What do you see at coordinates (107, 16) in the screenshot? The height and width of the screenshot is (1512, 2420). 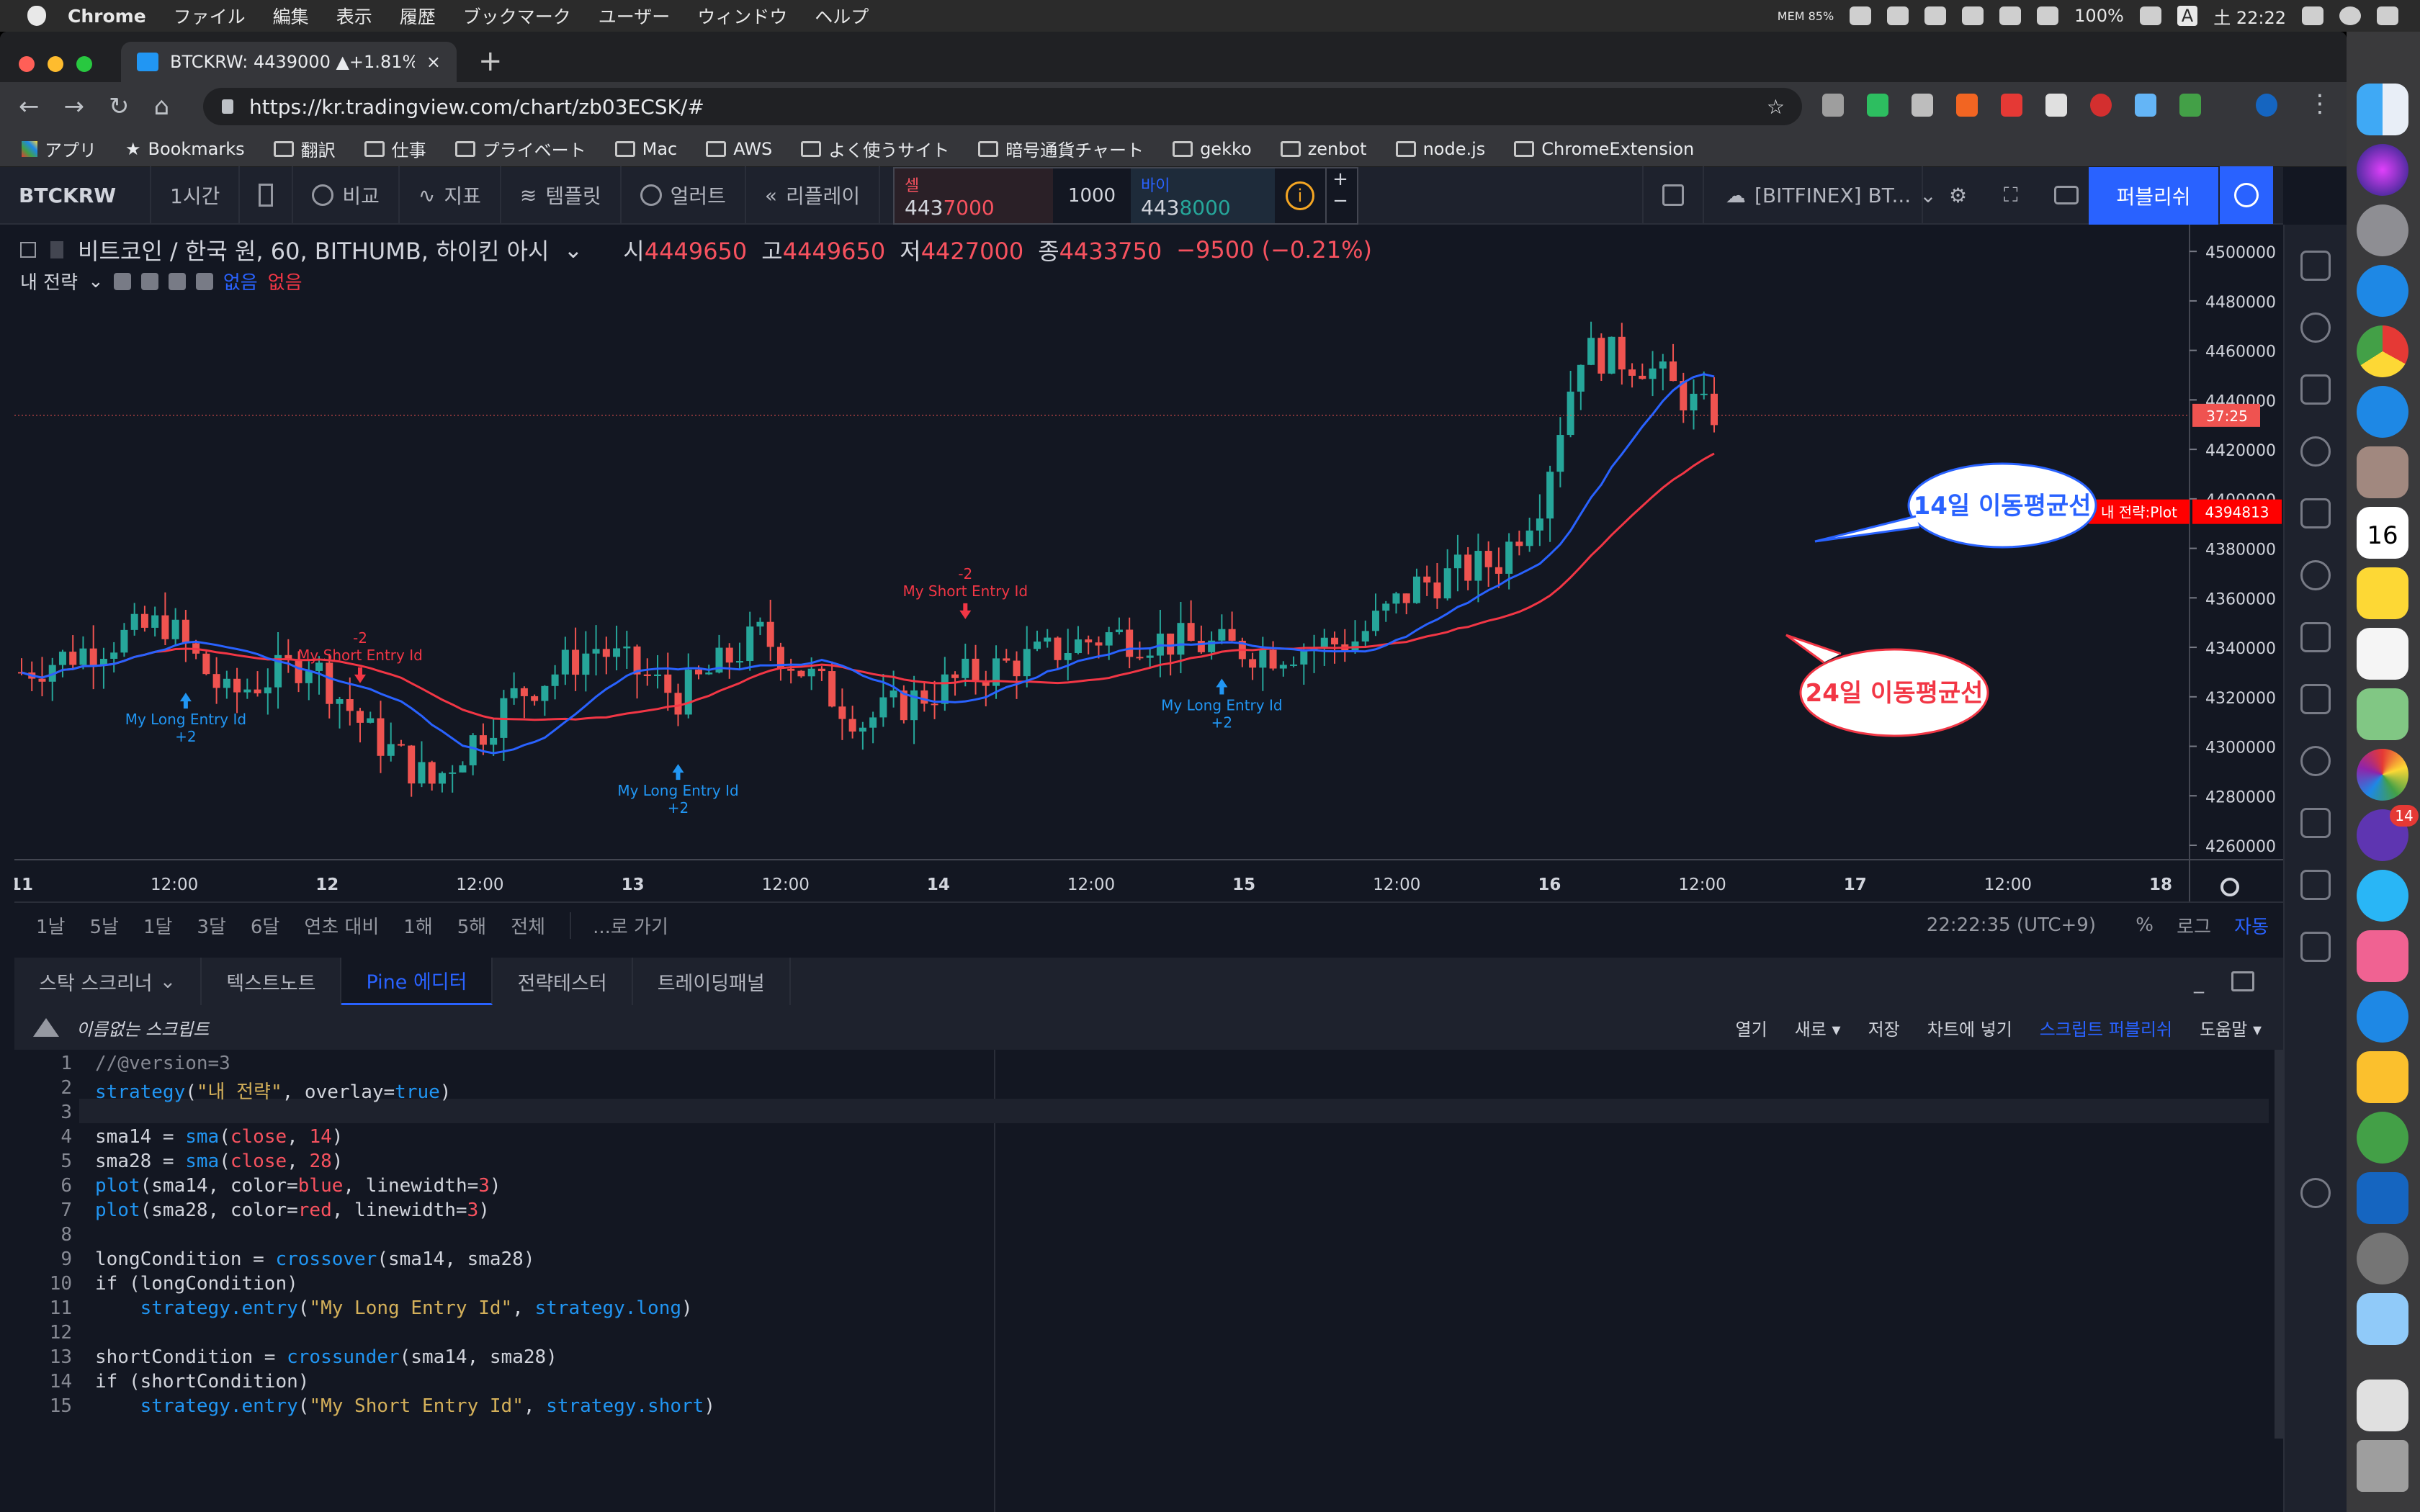 I see `menu-app-chrome: Chrome` at bounding box center [107, 16].